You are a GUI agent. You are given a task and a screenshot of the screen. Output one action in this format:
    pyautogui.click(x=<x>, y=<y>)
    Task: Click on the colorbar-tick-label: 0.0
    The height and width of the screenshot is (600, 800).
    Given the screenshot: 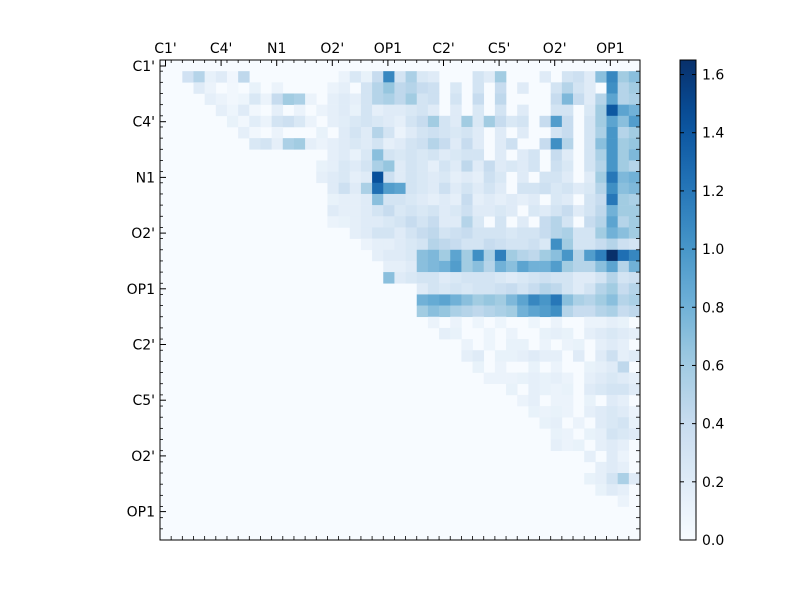 What is the action you would take?
    pyautogui.click(x=713, y=541)
    